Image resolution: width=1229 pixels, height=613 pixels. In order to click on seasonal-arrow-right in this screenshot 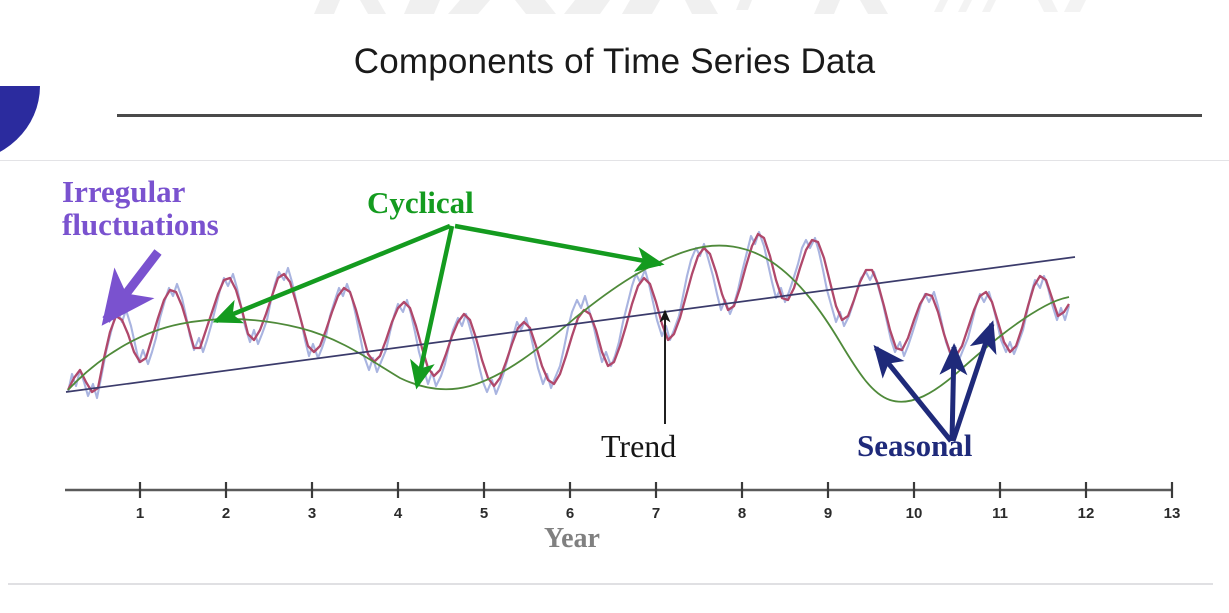, I will do `click(973, 381)`.